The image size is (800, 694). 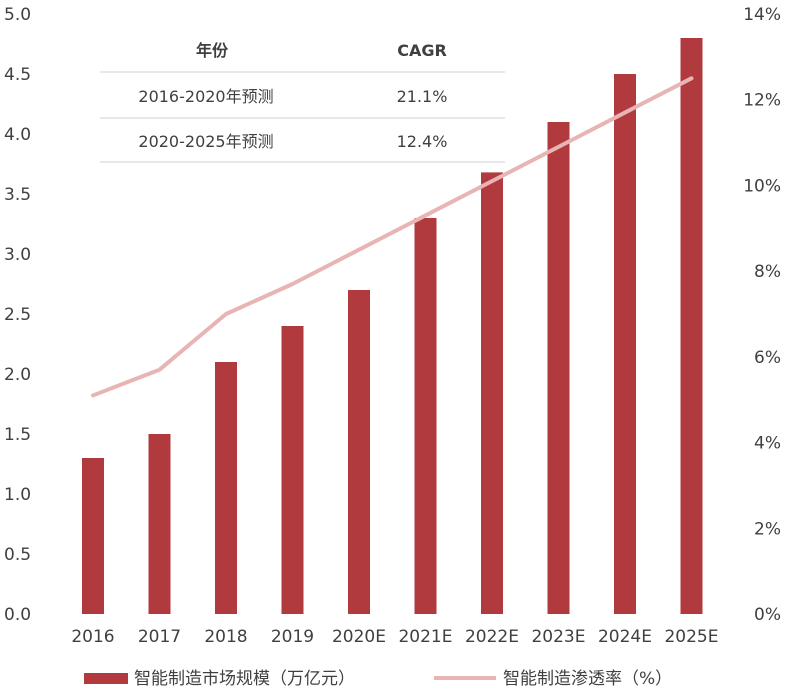 I want to click on x-tick-label: 2024E, so click(x=625, y=637).